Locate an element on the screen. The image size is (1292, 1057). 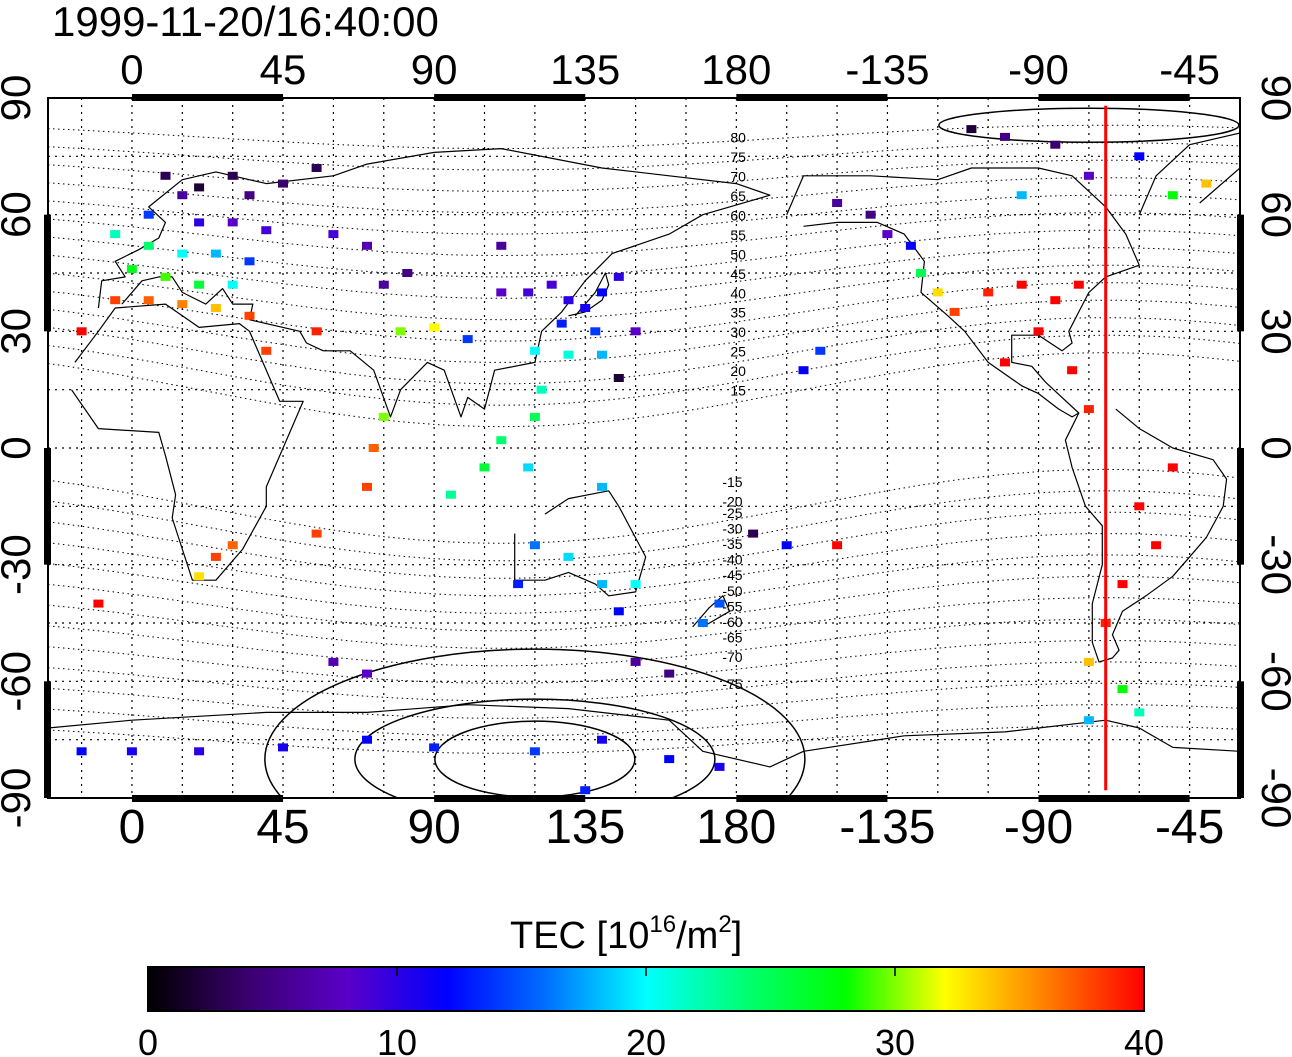
contour-label: -35 is located at coordinates (732, 544).